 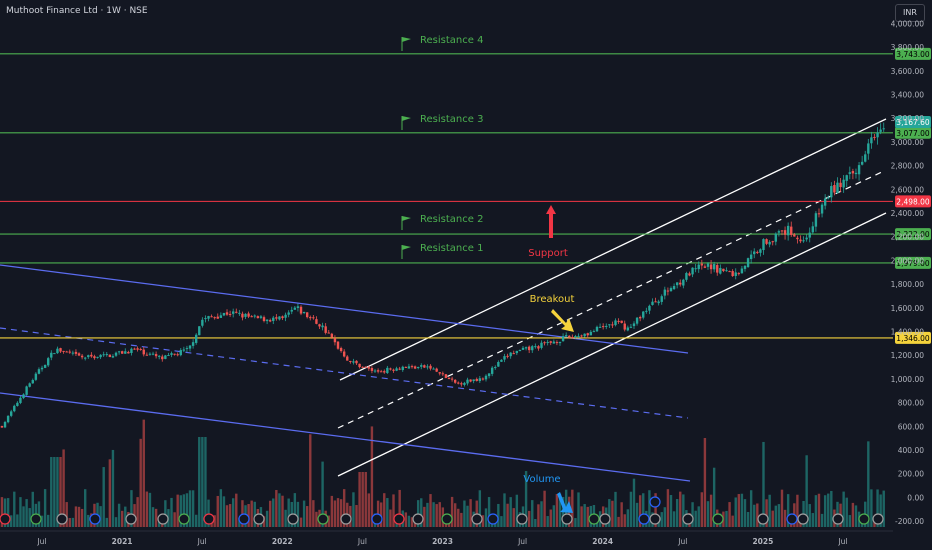 I want to click on dividend-marker-icon, so click(x=655, y=502).